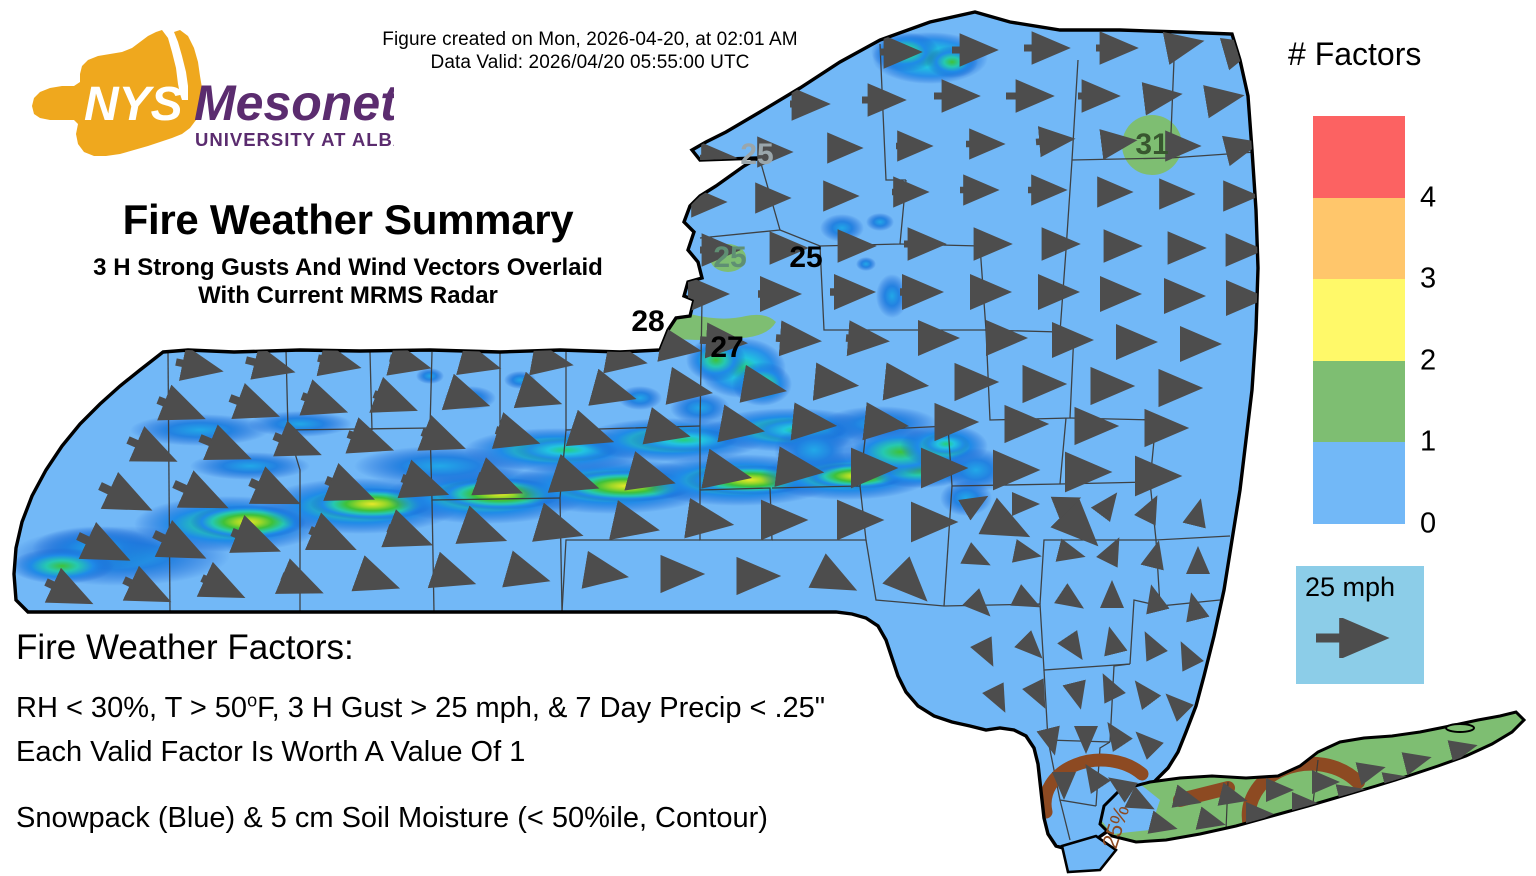 The image size is (1536, 876). What do you see at coordinates (185, 647) in the screenshot?
I see `caption-heading: Fire Weather Factors:` at bounding box center [185, 647].